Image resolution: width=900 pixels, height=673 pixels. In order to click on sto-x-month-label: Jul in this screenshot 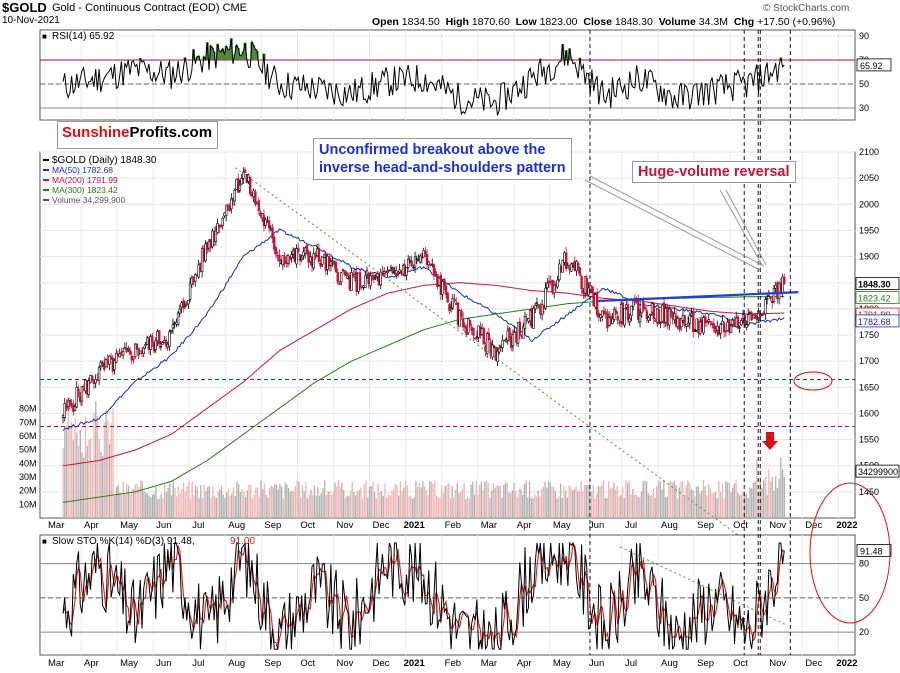, I will do `click(631, 663)`.